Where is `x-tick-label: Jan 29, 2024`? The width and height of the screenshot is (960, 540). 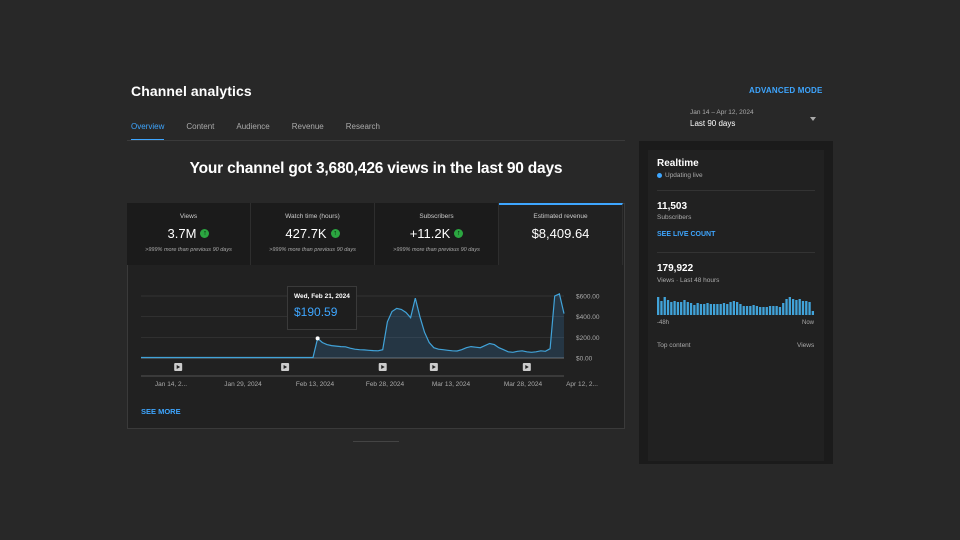
x-tick-label: Jan 29, 2024 is located at coordinates (243, 384).